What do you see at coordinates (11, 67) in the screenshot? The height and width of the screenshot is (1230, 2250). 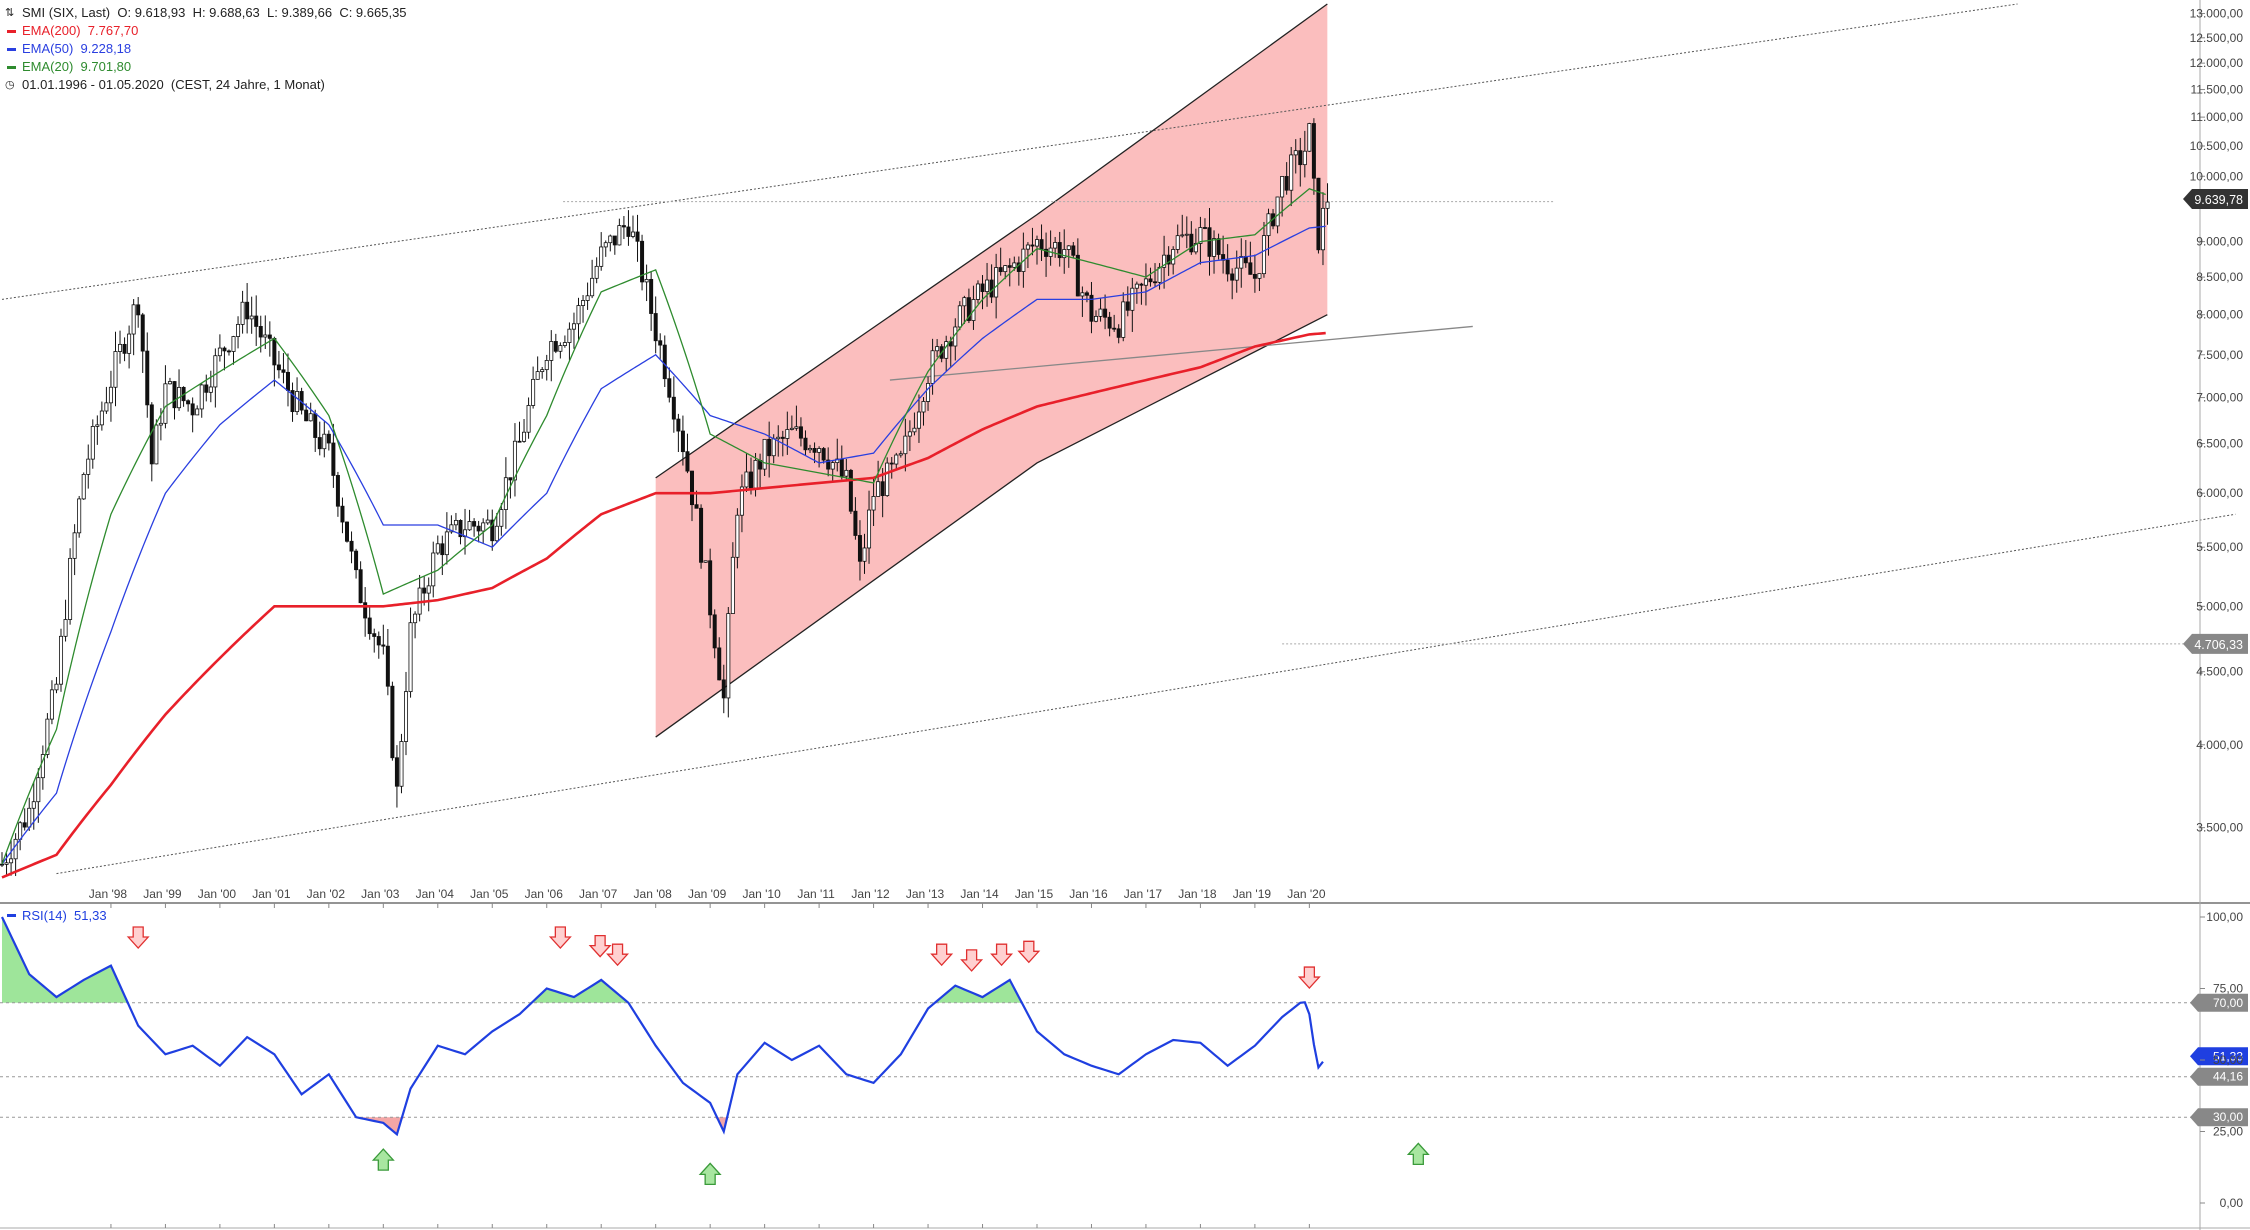 I see `ema20-swatch` at bounding box center [11, 67].